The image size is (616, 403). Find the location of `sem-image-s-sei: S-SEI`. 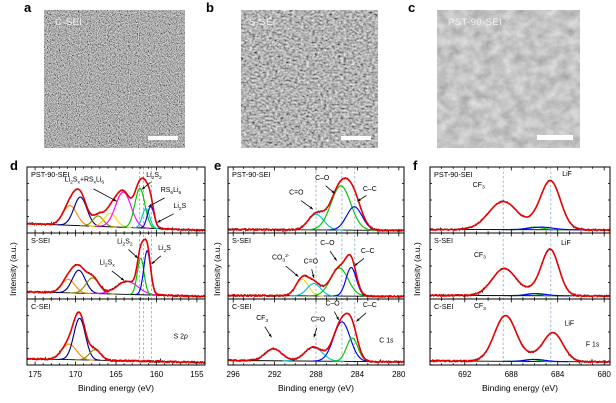

sem-image-s-sei: S-SEI is located at coordinates (309, 79).